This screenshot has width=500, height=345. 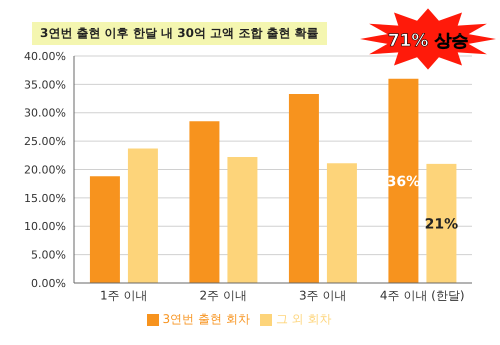 I want to click on y-tick-label: 40.00%, so click(x=45, y=56).